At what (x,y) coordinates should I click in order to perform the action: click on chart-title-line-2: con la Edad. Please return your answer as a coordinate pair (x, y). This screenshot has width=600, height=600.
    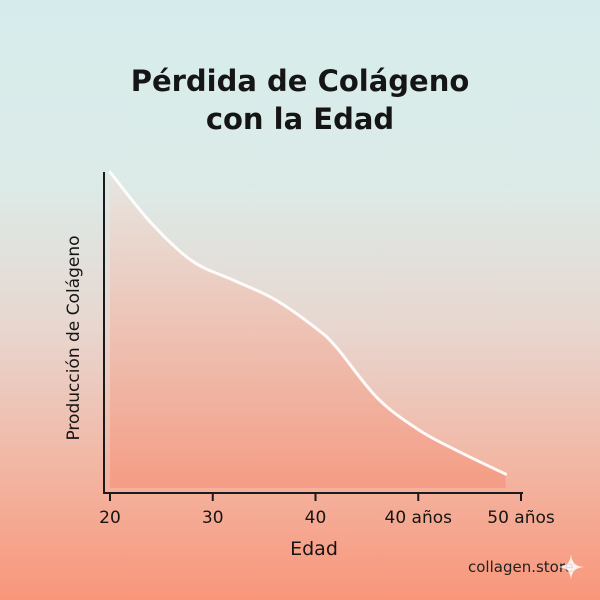
    Looking at the image, I should click on (300, 119).